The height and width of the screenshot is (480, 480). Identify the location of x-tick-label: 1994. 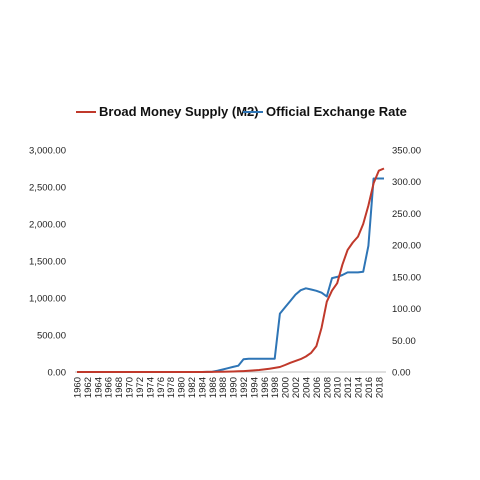
(254, 387).